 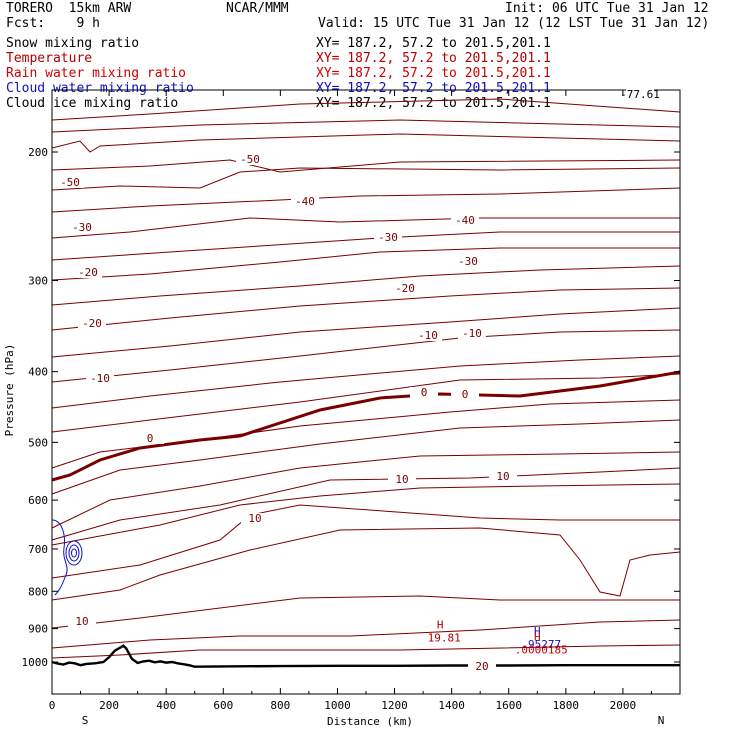 I want to click on init-time: Init: 06 UTC Tue 31 Jan 12, so click(x=607, y=8).